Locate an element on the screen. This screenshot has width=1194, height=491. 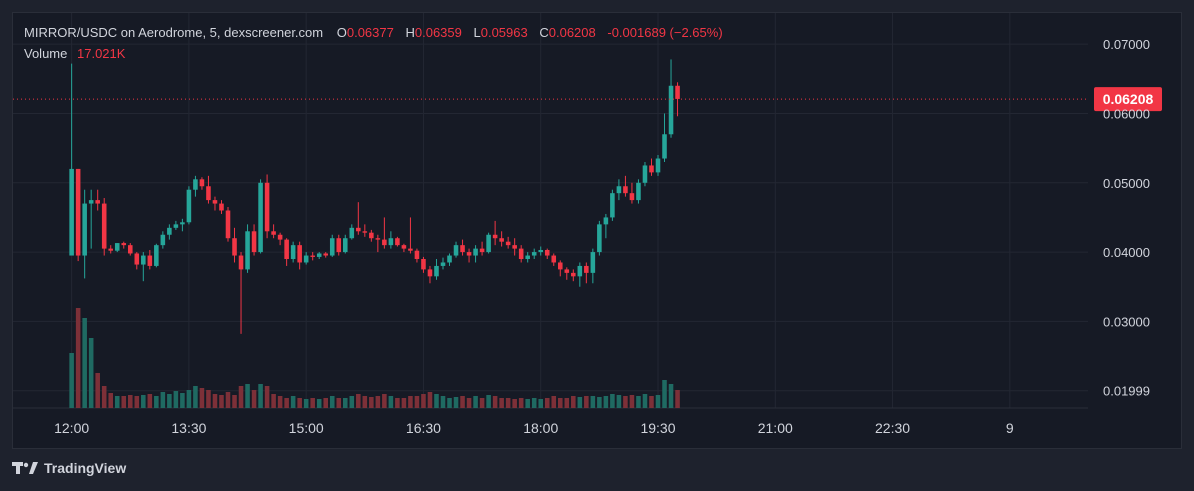
tradingview-logo: TradingView is located at coordinates (69, 468).